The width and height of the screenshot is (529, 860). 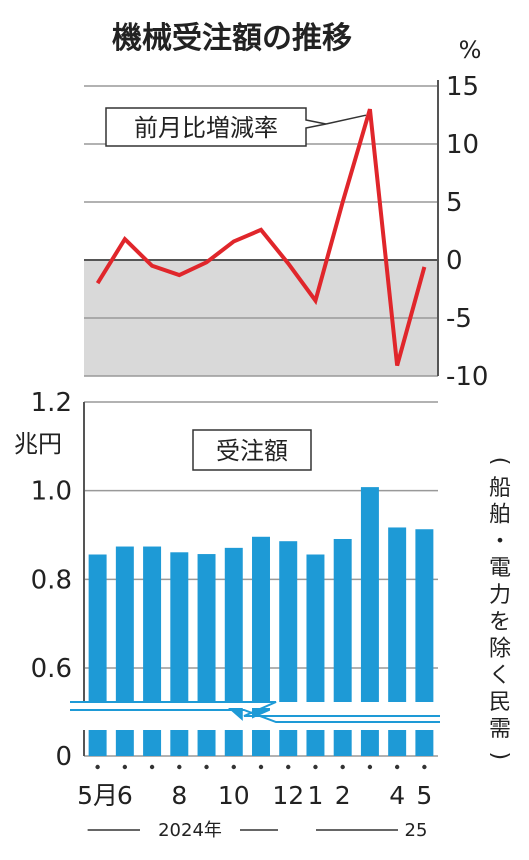 I want to click on x-tick-label: 1, so click(x=316, y=795).